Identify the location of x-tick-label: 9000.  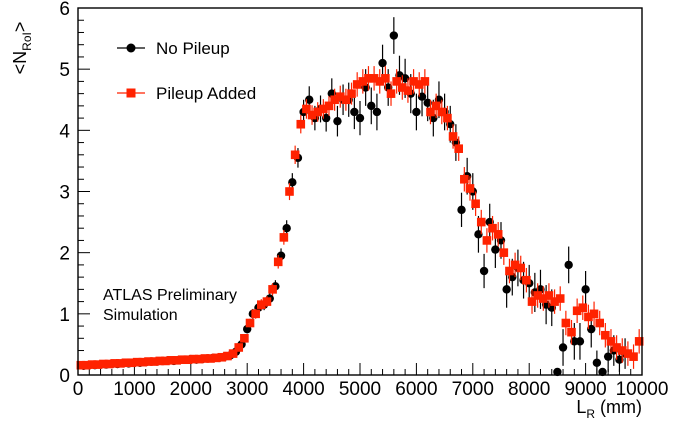
(585, 389).